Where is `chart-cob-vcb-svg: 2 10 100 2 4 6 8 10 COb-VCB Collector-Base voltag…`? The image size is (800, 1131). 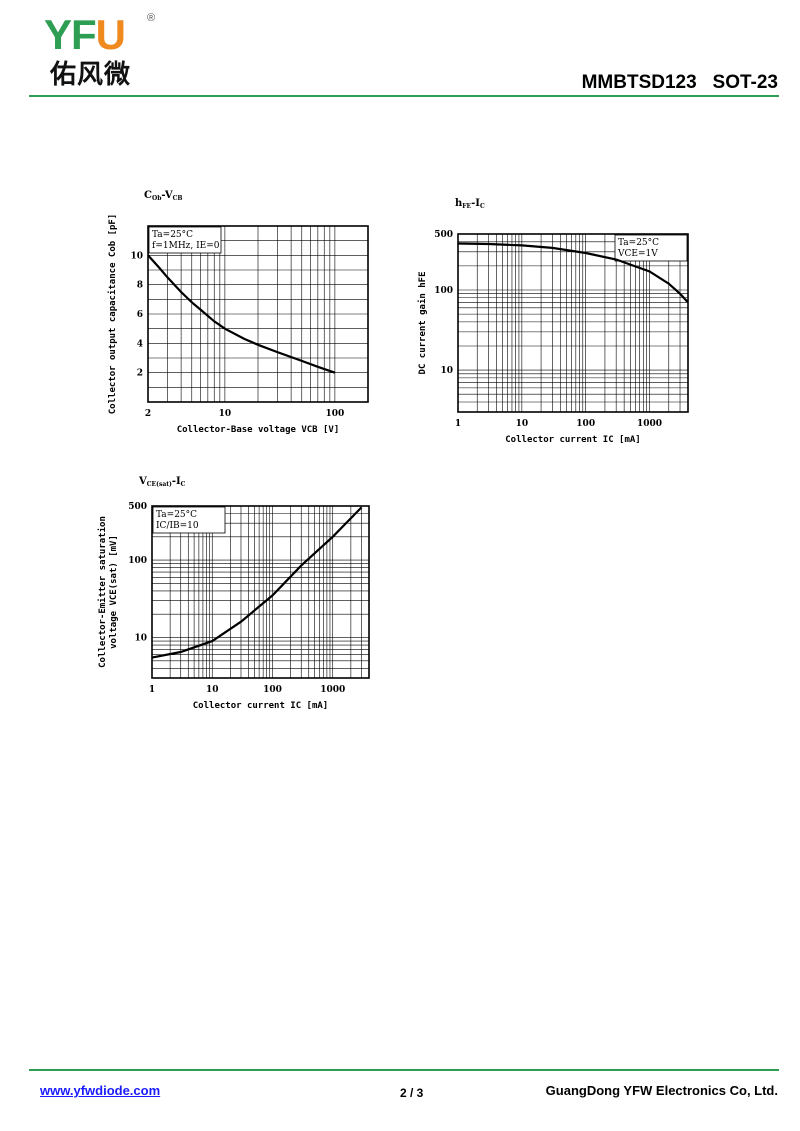 chart-cob-vcb-svg: 2 10 100 2 4 6 8 10 COb-VCB Collector-Base voltag… is located at coordinates (238, 312).